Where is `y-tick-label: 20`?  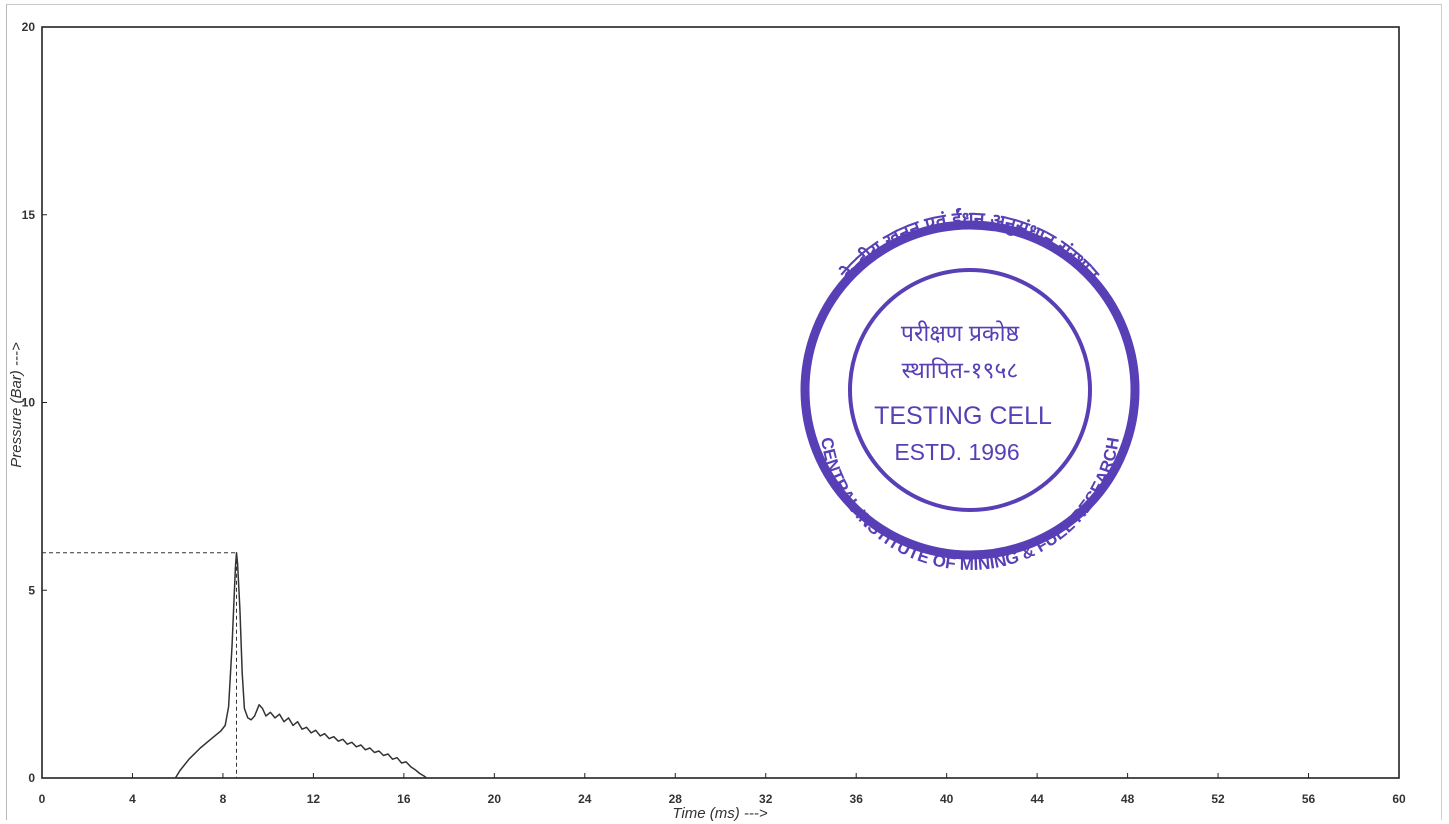
y-tick-label: 20 is located at coordinates (29, 27).